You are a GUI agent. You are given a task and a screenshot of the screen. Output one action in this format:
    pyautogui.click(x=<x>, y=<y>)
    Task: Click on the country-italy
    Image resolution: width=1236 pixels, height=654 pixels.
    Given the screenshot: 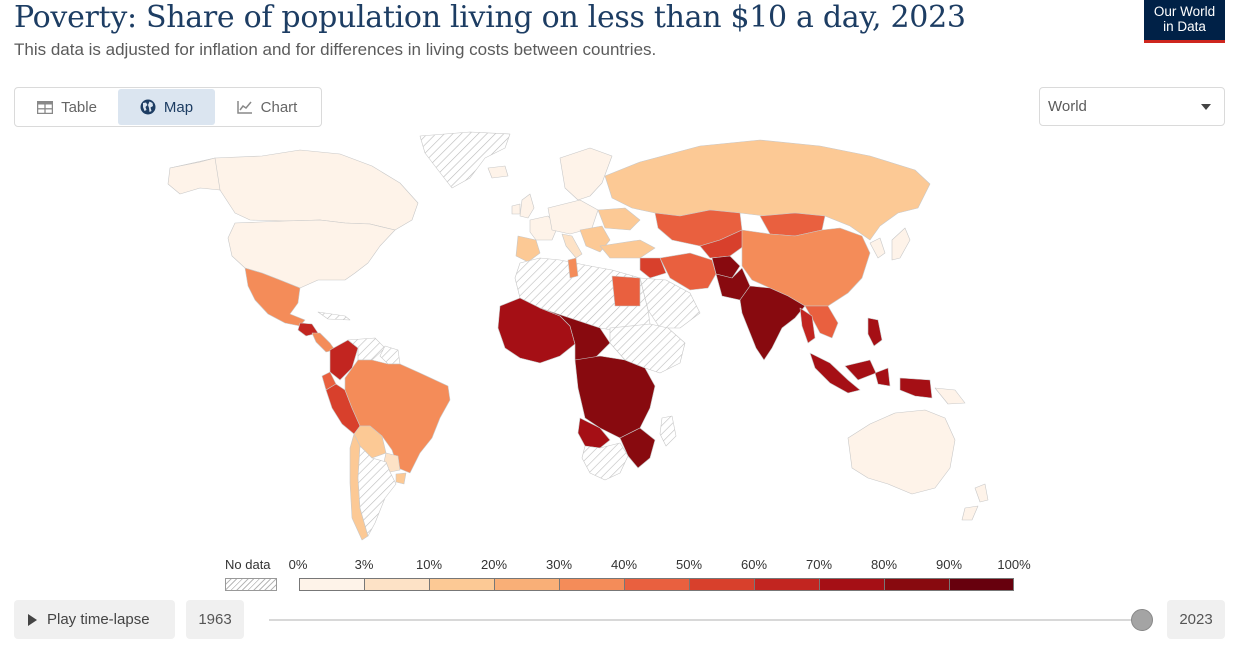 What is the action you would take?
    pyautogui.click(x=572, y=246)
    